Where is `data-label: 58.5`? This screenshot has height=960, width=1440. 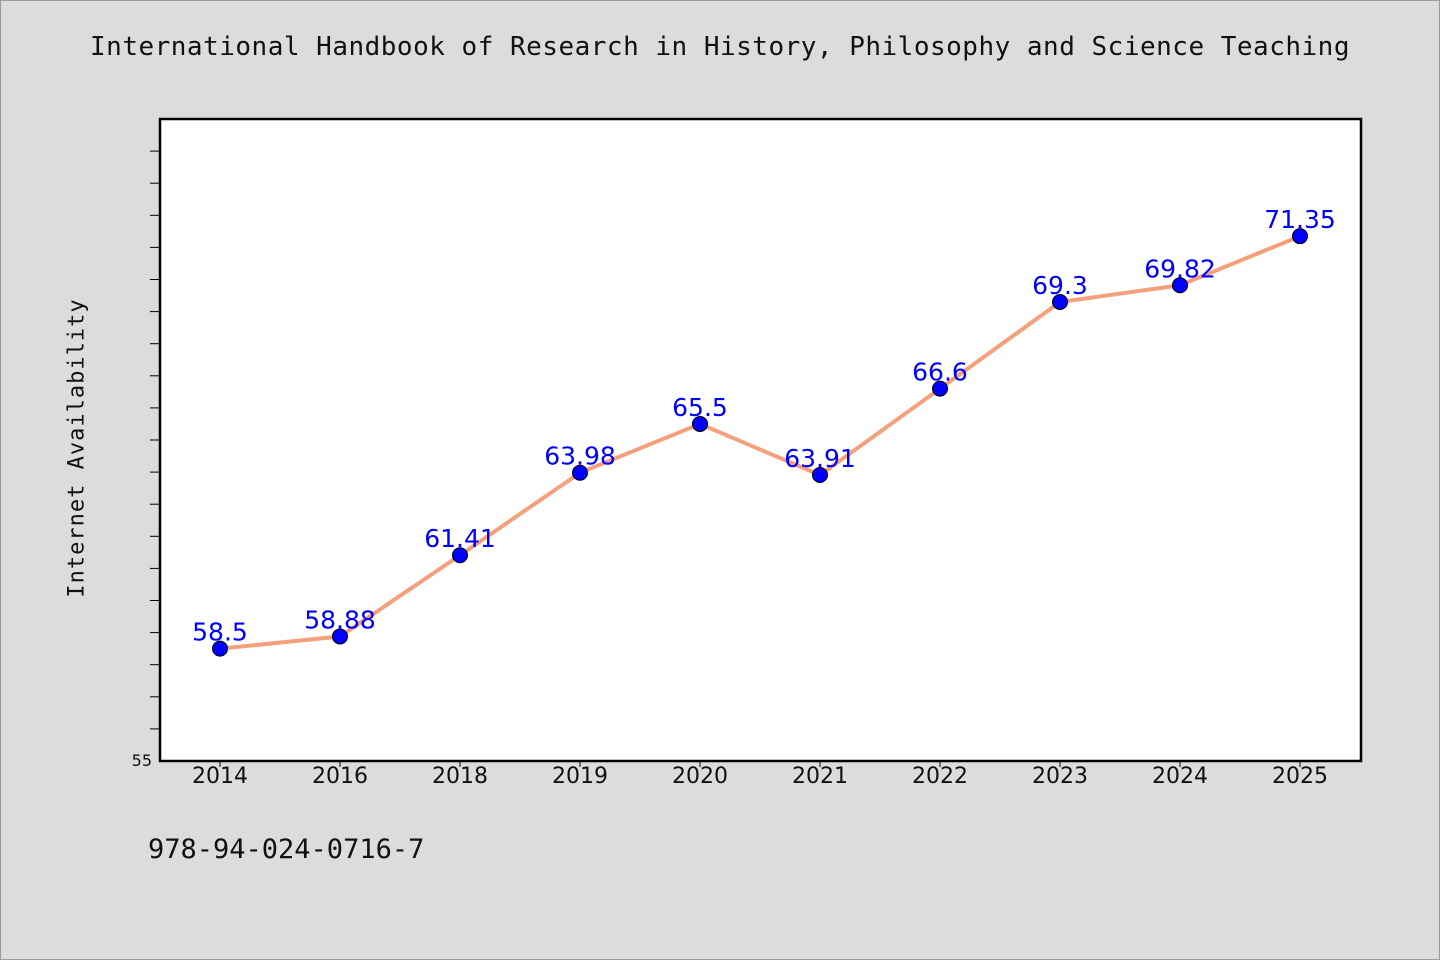 data-label: 58.5 is located at coordinates (220, 632).